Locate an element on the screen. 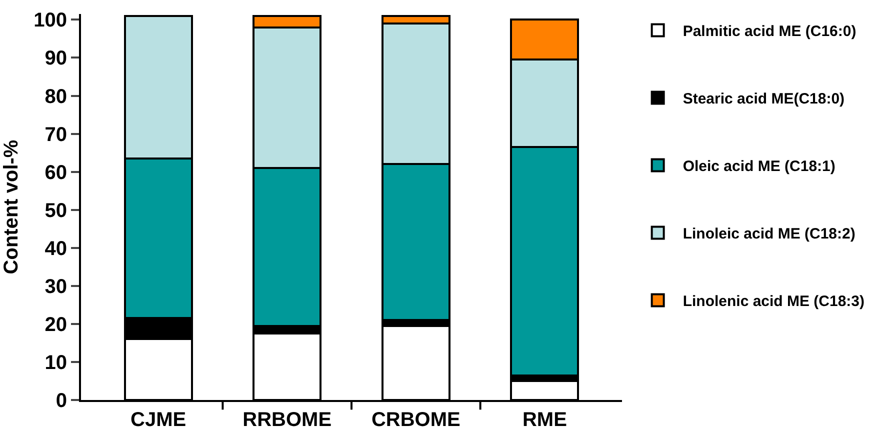 The width and height of the screenshot is (880, 445). y-tick-label: 80 is located at coordinates (55, 97).